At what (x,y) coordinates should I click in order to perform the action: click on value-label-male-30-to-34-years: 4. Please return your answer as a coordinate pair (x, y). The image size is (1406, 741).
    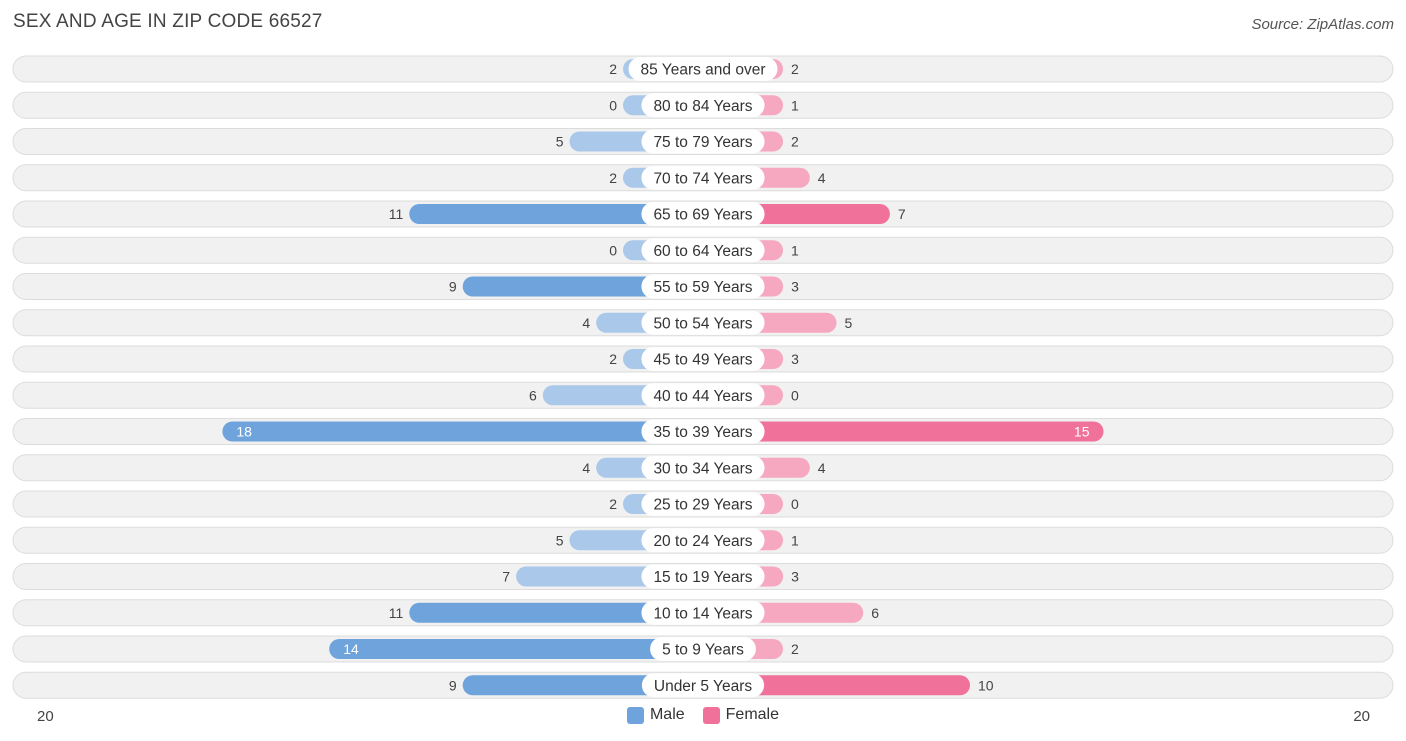
    Looking at the image, I should click on (586, 468).